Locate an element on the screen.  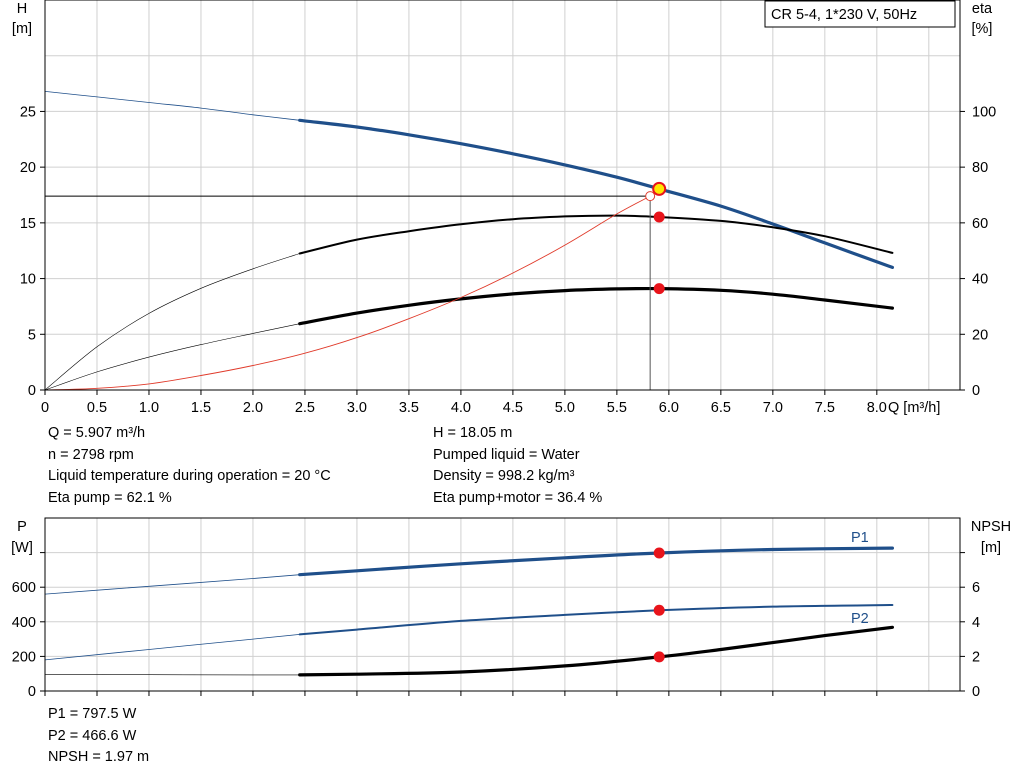
power-chart-curves is located at coordinates (469, 611).